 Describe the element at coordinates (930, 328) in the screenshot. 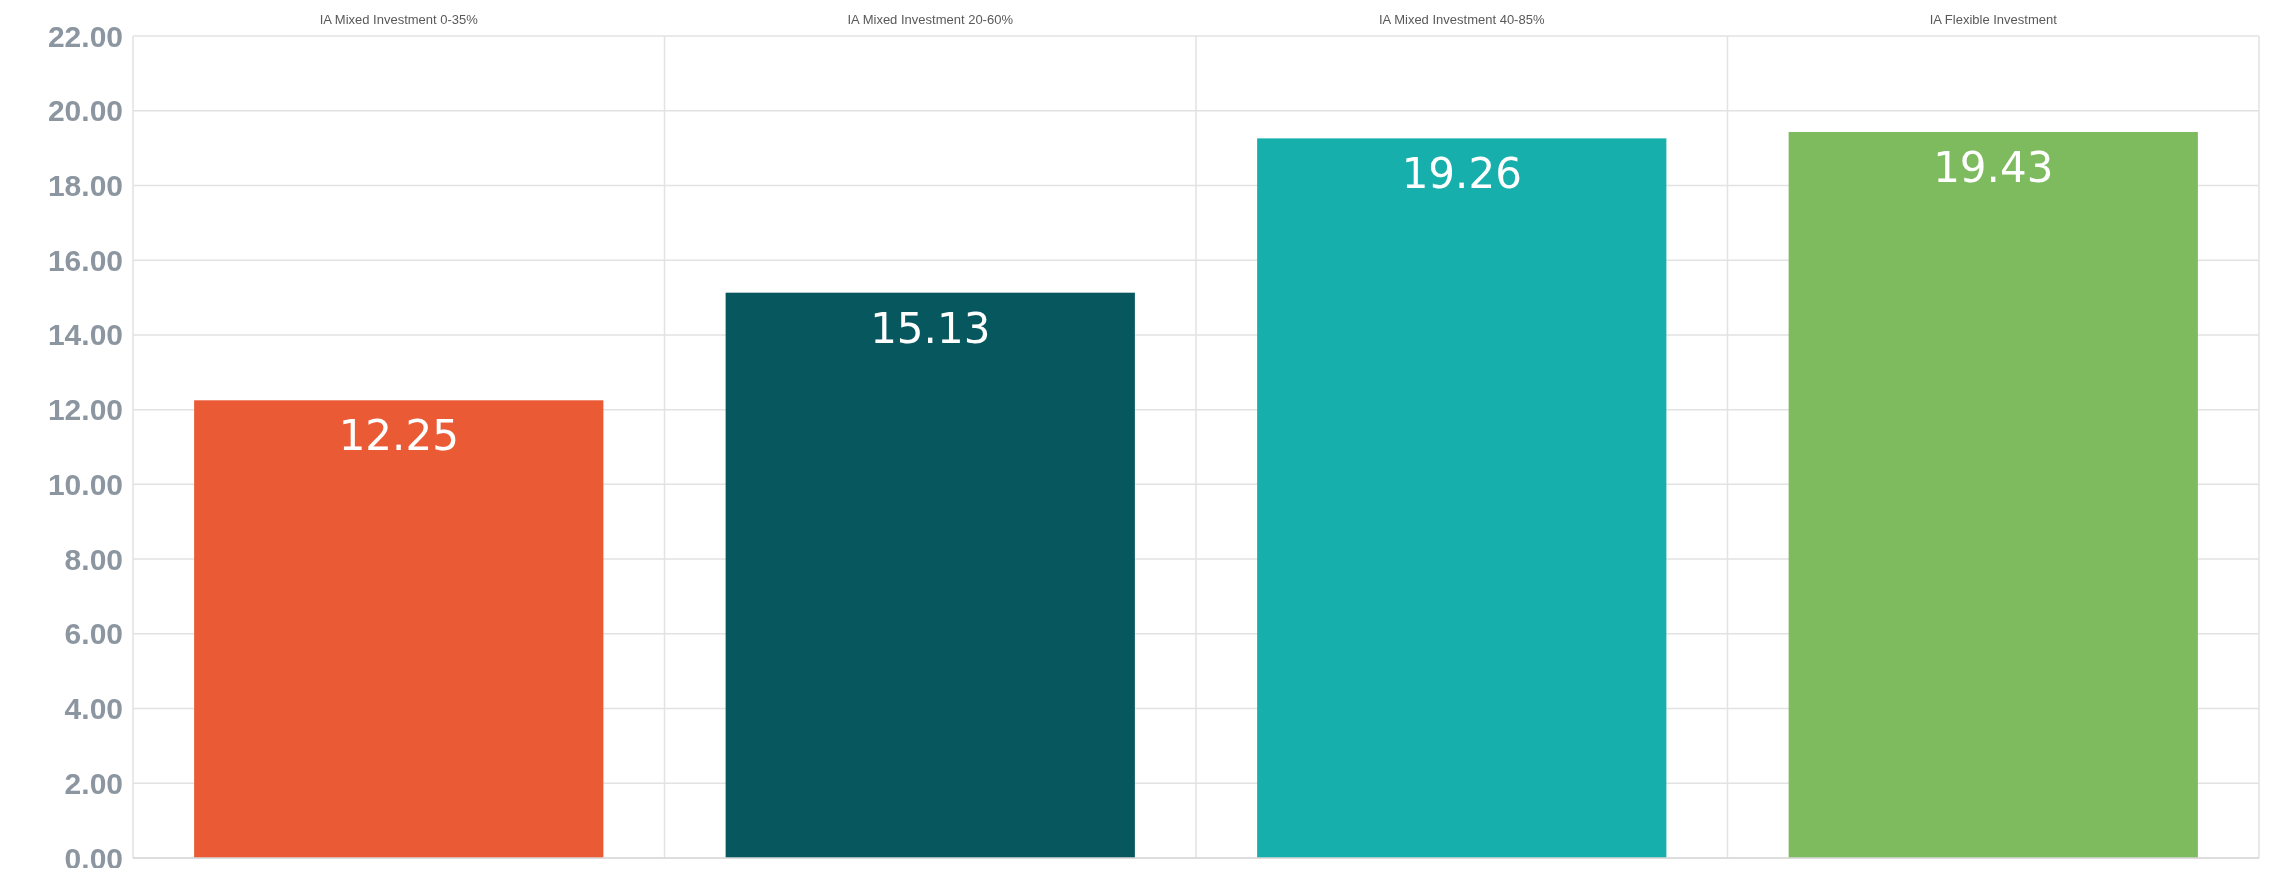

I see `data-label: 15.13` at that location.